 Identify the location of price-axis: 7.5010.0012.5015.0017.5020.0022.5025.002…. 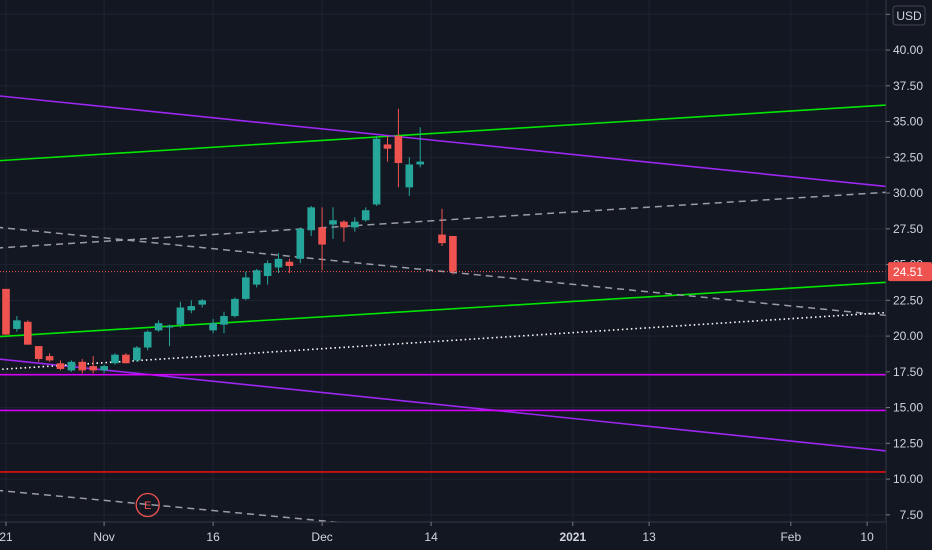
(908, 275).